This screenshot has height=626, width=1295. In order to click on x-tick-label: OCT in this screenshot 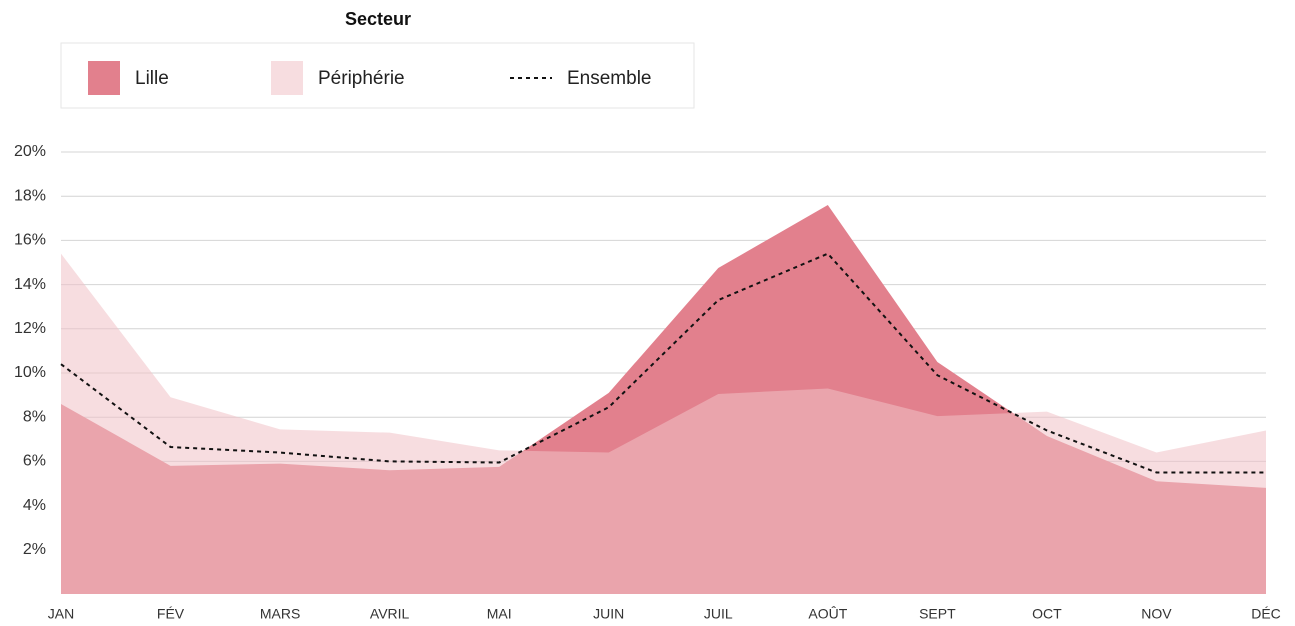, I will do `click(1047, 614)`.